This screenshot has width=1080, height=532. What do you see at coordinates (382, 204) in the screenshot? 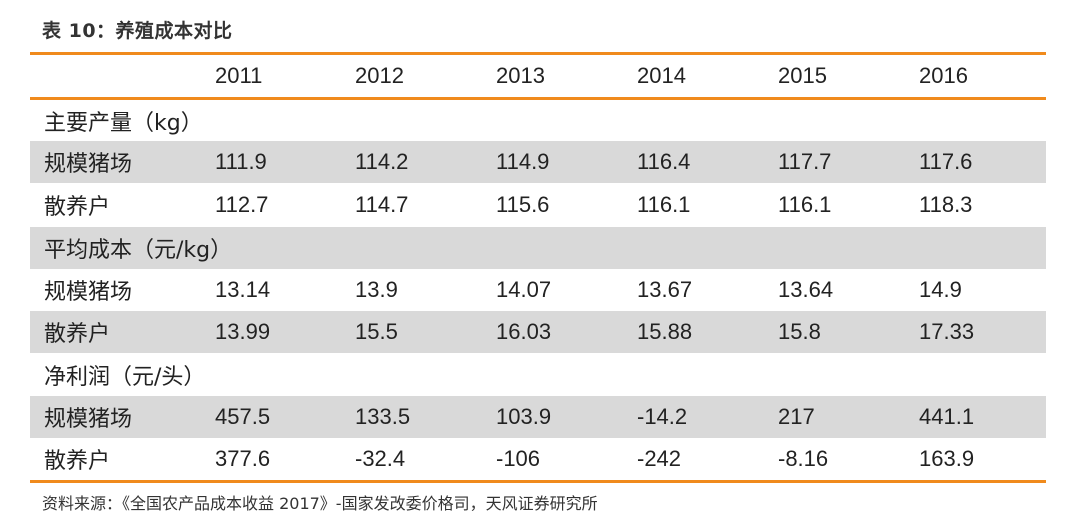
I see `table-cell: 114.7` at bounding box center [382, 204].